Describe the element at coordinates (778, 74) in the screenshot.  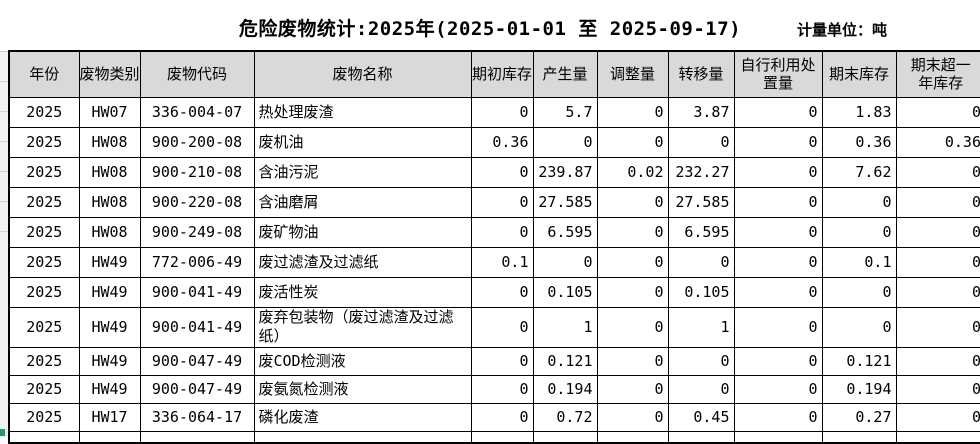
I see `header-cell: 自行利用处 置量` at that location.